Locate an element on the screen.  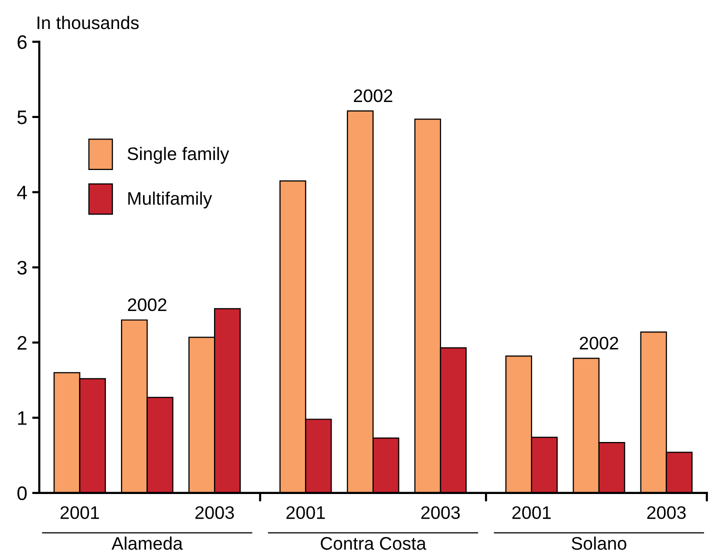
y-tick-label: 5 is located at coordinates (22, 117).